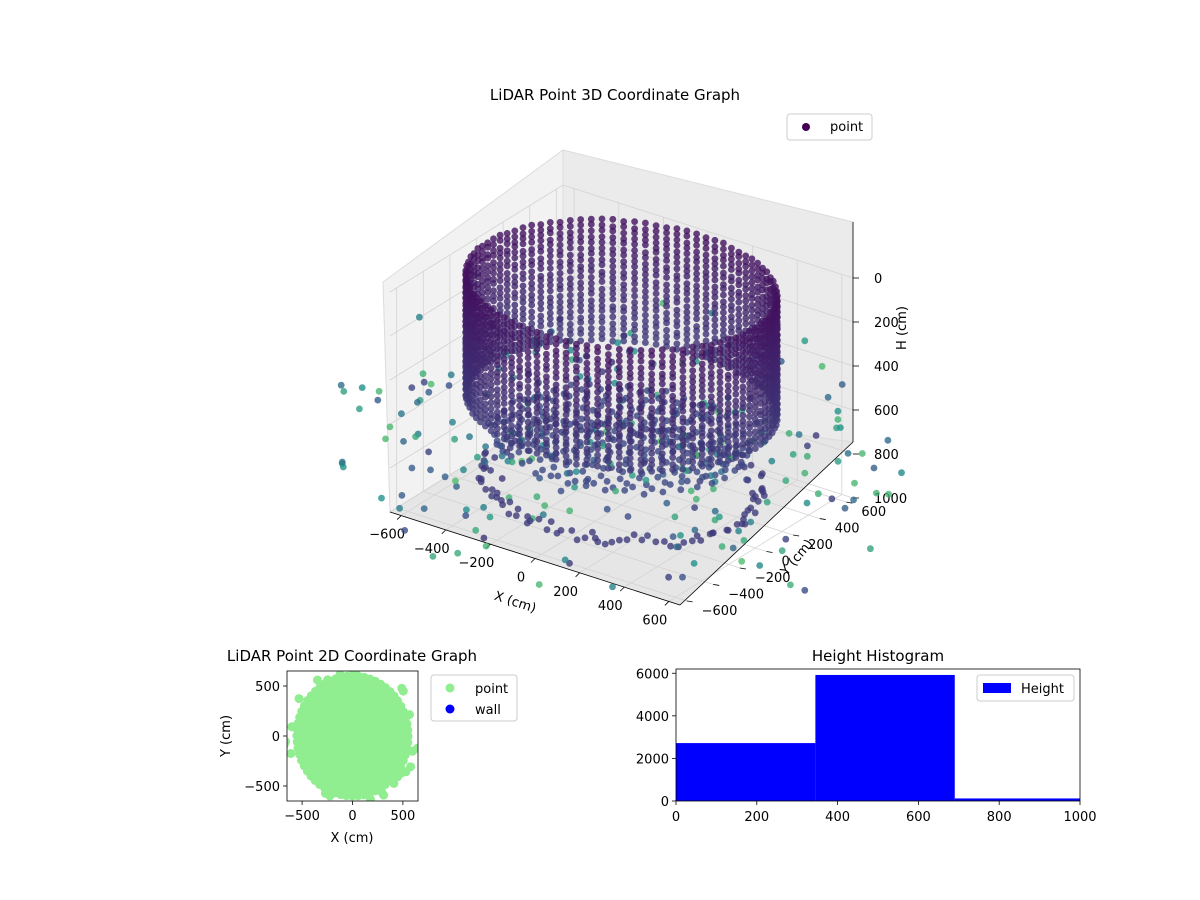 This screenshot has width=1200, height=900. Describe the element at coordinates (755, 419) in the screenshot. I see `point-3d-2029` at that location.